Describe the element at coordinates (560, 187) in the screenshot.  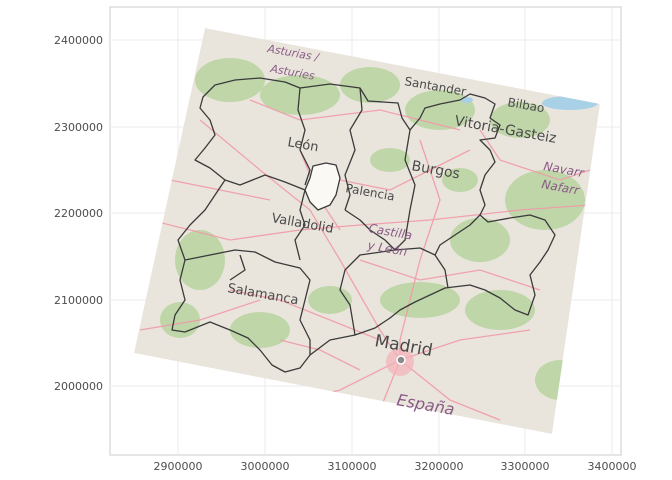
I see `label-nafarroa: Nafarr` at that location.